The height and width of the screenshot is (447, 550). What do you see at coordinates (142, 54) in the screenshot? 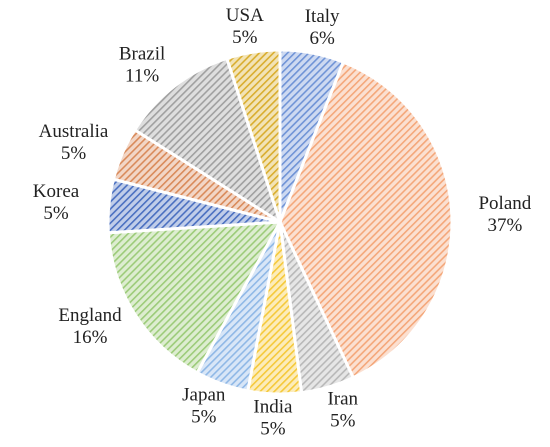
I see `slice-name: Brazil` at bounding box center [142, 54].